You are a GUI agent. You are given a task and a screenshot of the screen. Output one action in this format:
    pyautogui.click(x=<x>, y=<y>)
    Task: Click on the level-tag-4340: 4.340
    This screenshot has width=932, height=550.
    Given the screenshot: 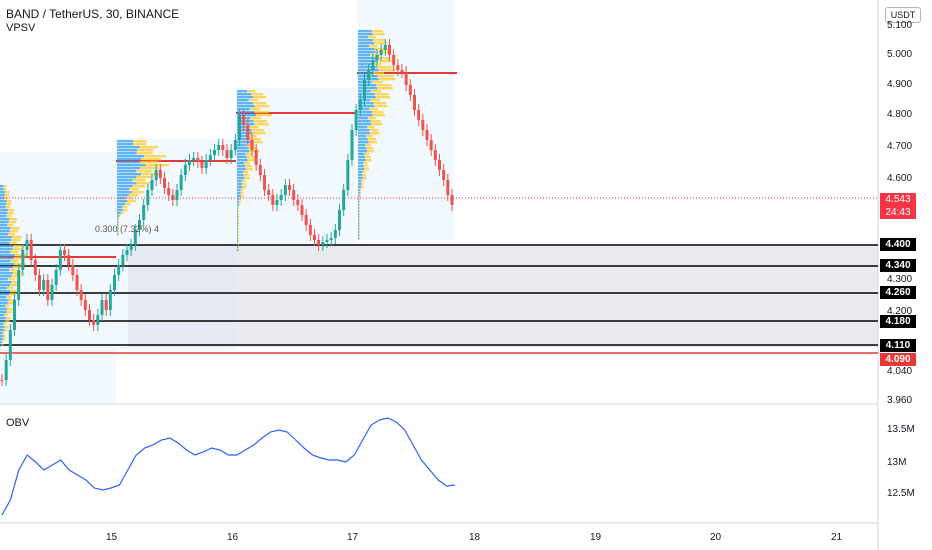 What is the action you would take?
    pyautogui.click(x=898, y=265)
    